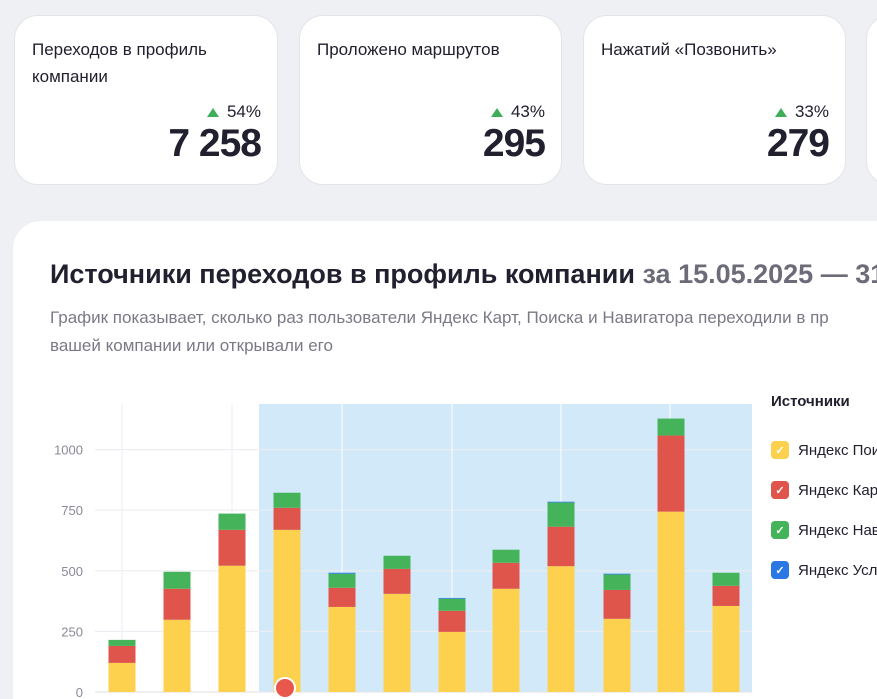  Describe the element at coordinates (408, 49) in the screenshot. I see `metric-title: Проложено маршрутов` at that location.